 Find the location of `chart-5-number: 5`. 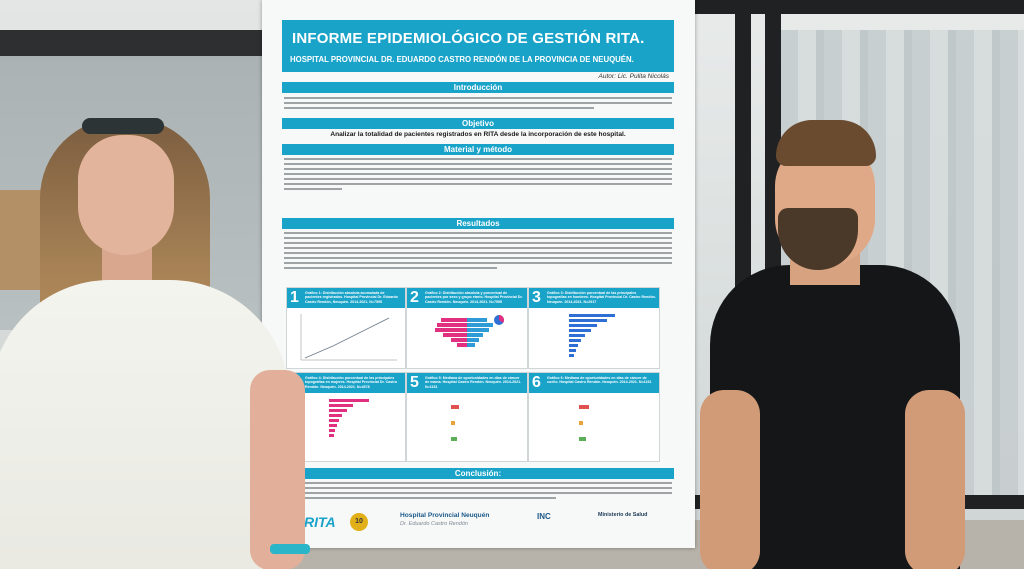

chart-5-number: 5 is located at coordinates (414, 382).